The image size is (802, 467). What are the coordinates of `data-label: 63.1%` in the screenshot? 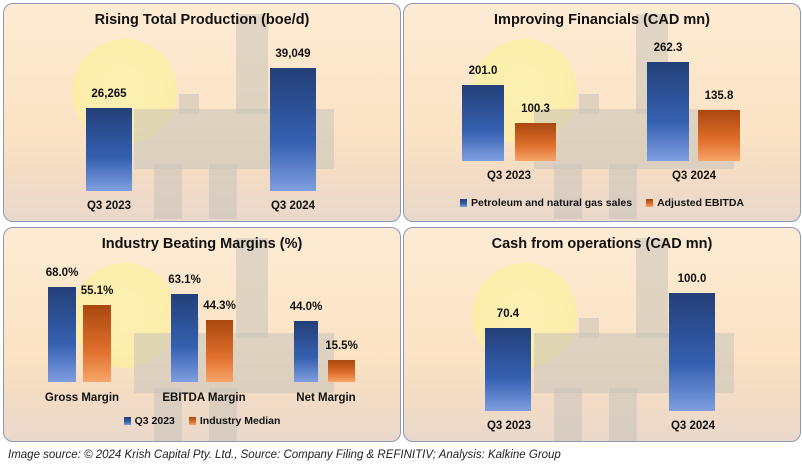 It's located at (184, 279).